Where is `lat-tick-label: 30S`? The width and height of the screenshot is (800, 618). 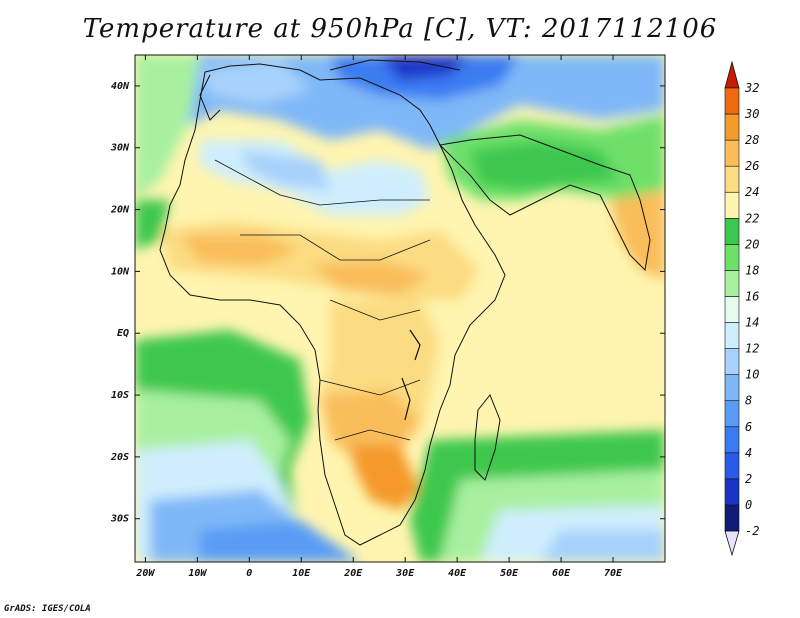
lat-tick-label: 30S is located at coordinates (119, 519).